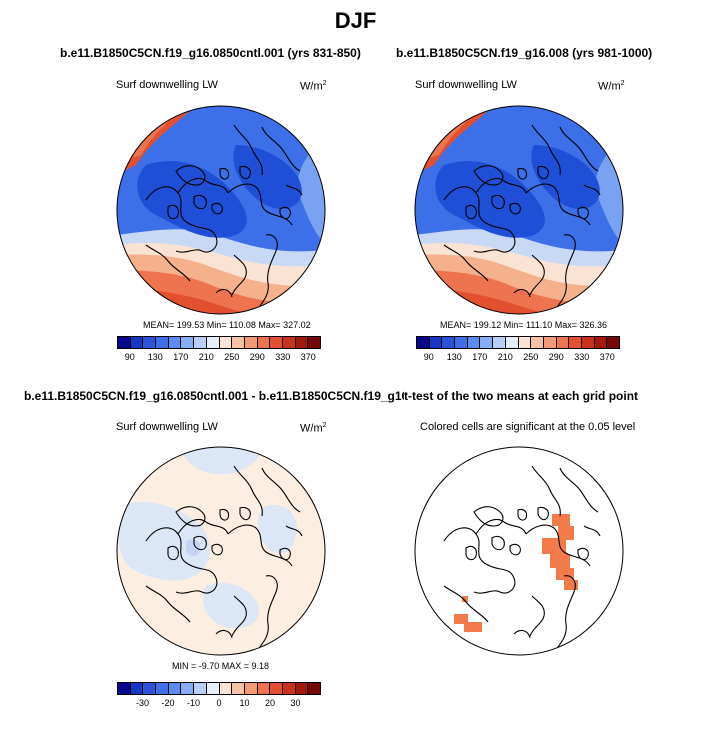 The height and width of the screenshot is (738, 711). I want to click on panel4-map, so click(519, 551).